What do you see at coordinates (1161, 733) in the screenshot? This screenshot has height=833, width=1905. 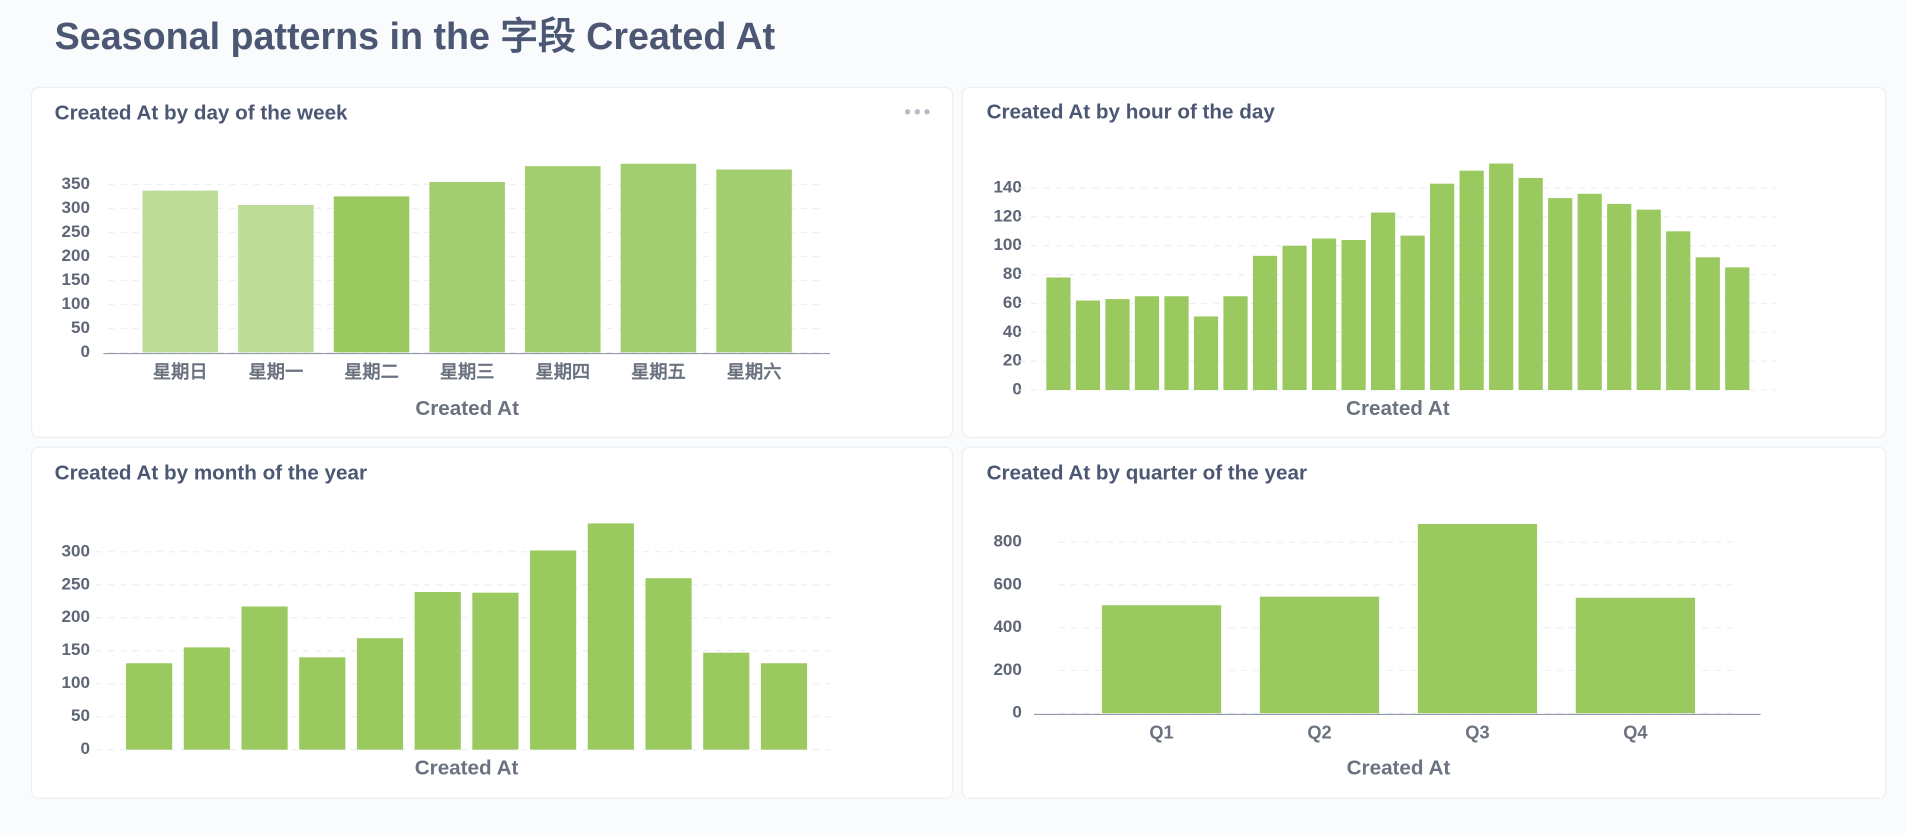 I see `x-tick-label: Q1` at bounding box center [1161, 733].